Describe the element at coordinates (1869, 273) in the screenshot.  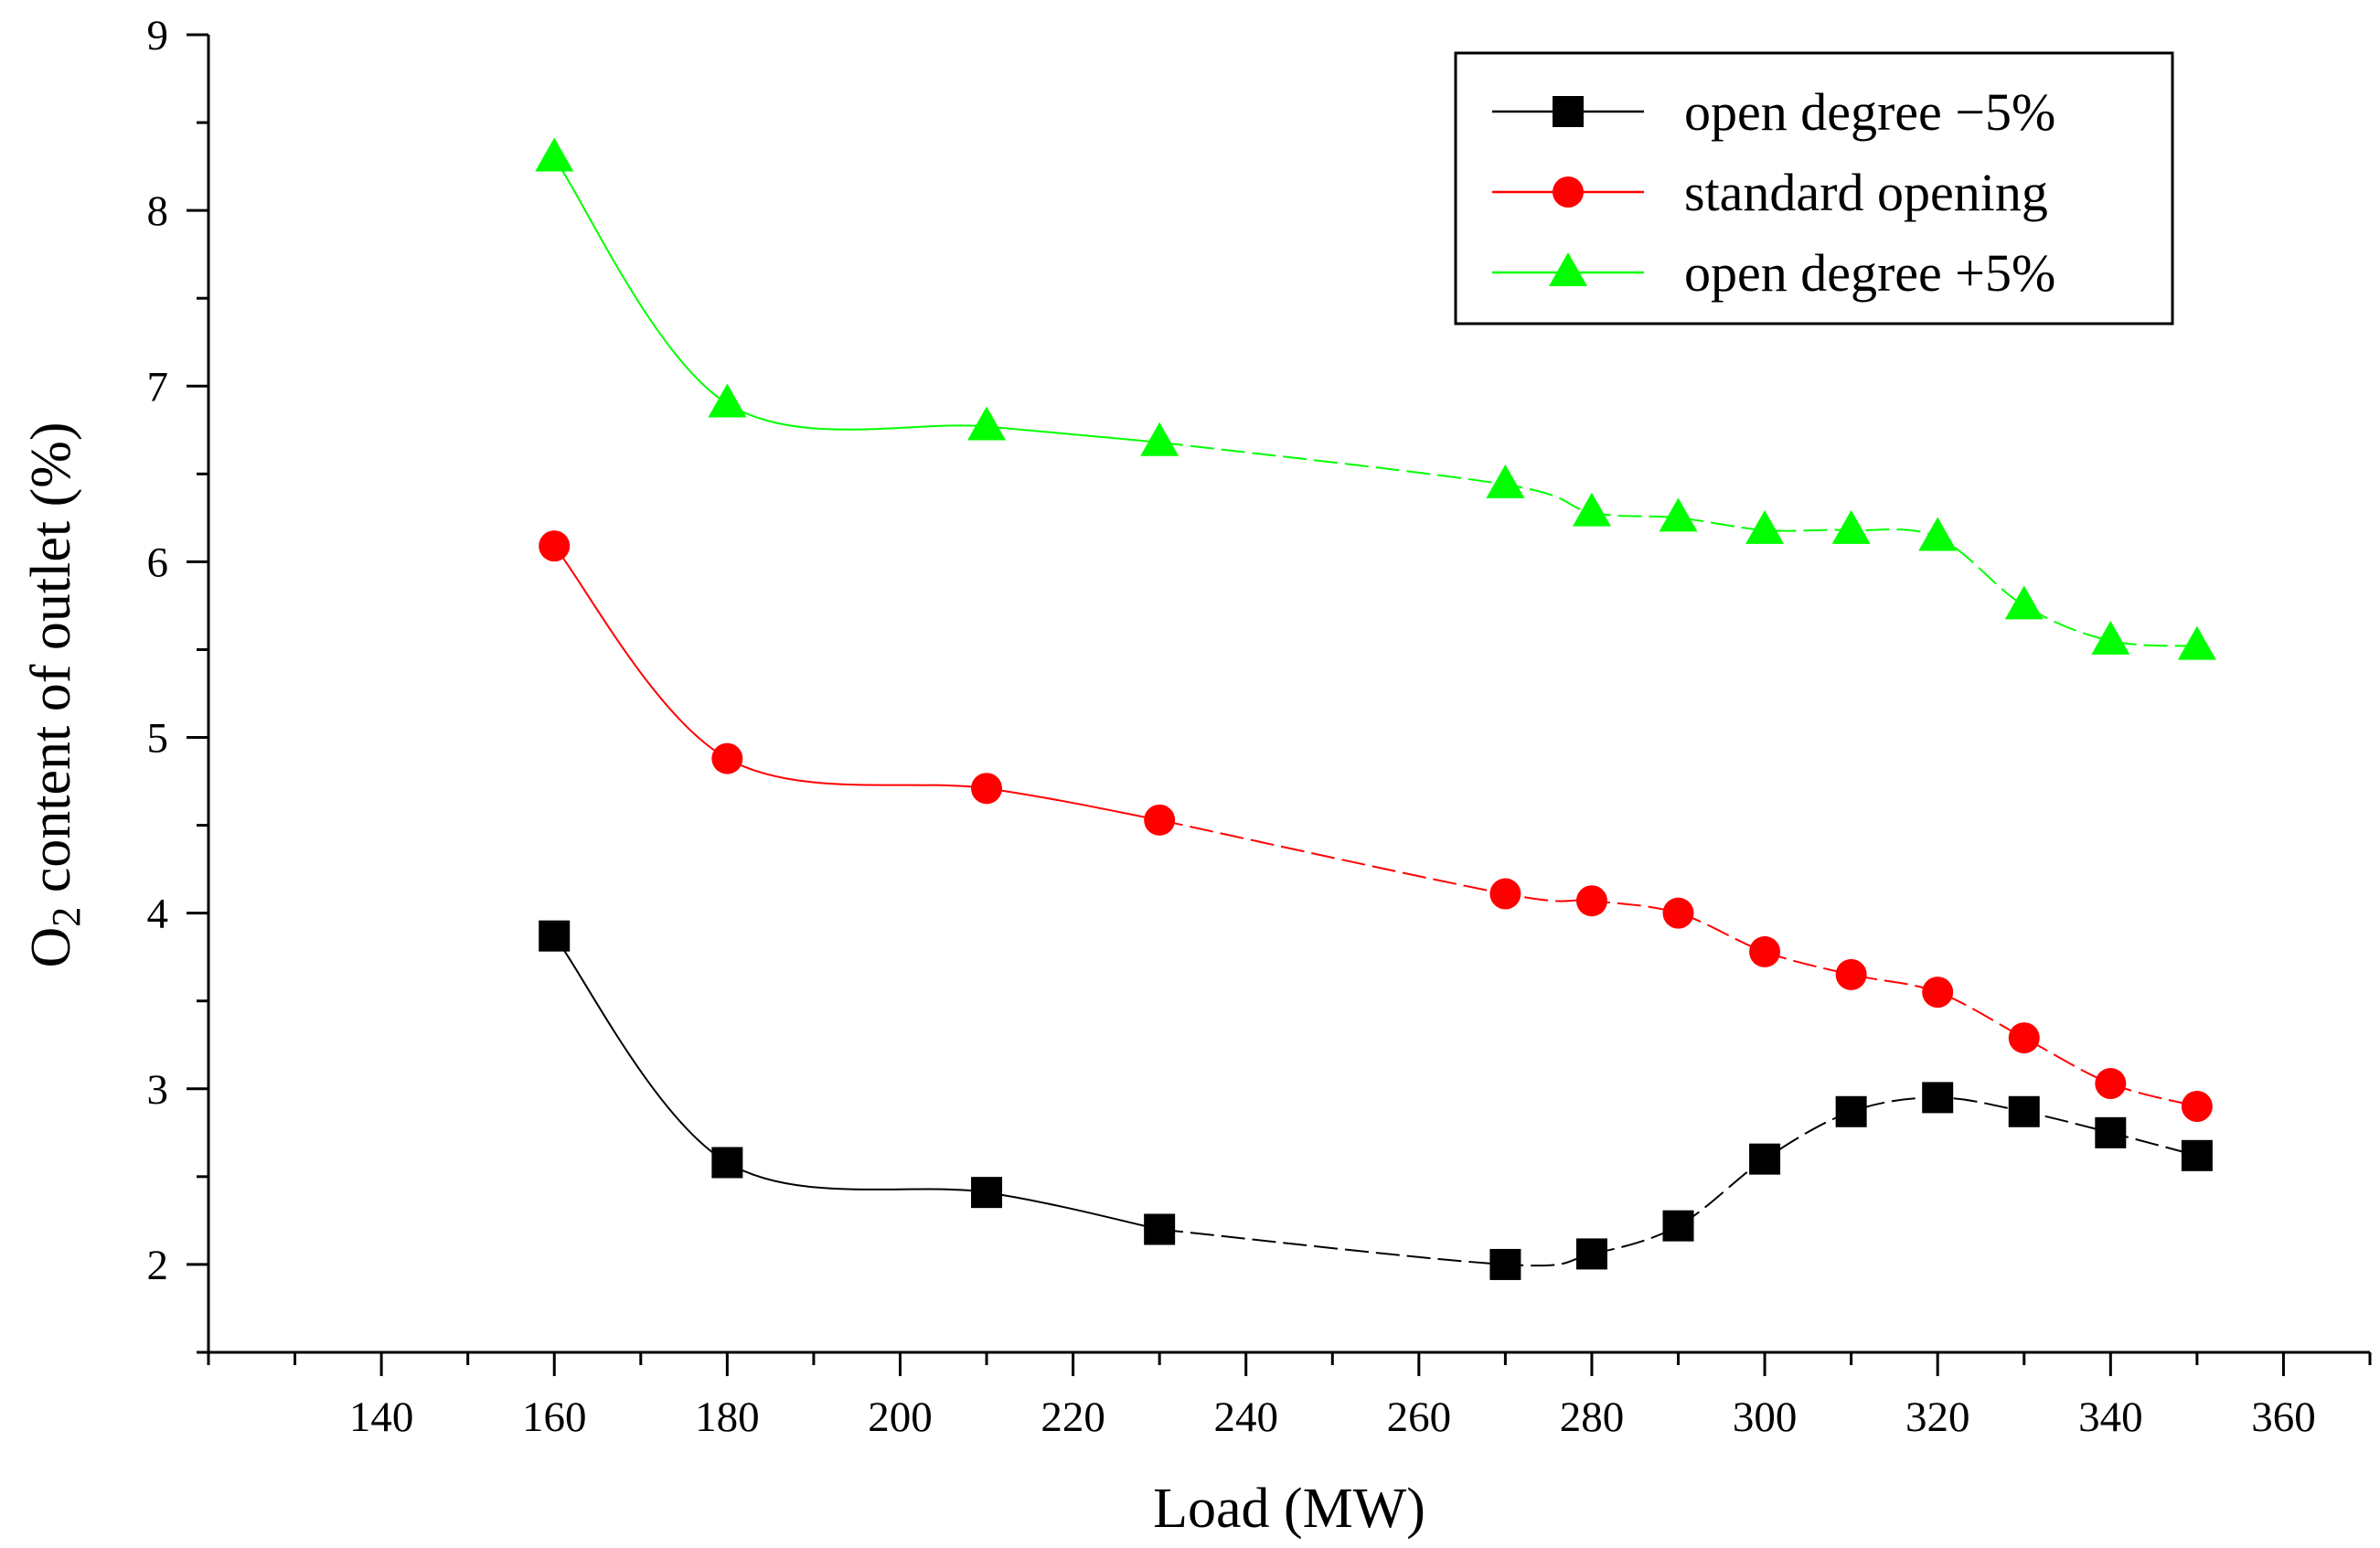
I see `legend-label: open degree +5%` at that location.